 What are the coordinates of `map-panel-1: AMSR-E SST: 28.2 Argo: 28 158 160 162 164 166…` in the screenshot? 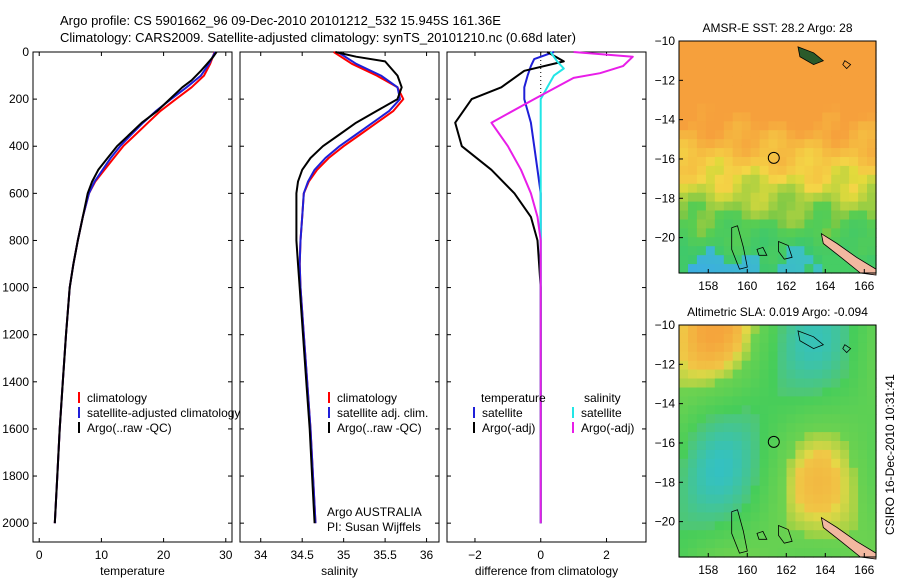 It's located at (766, 157).